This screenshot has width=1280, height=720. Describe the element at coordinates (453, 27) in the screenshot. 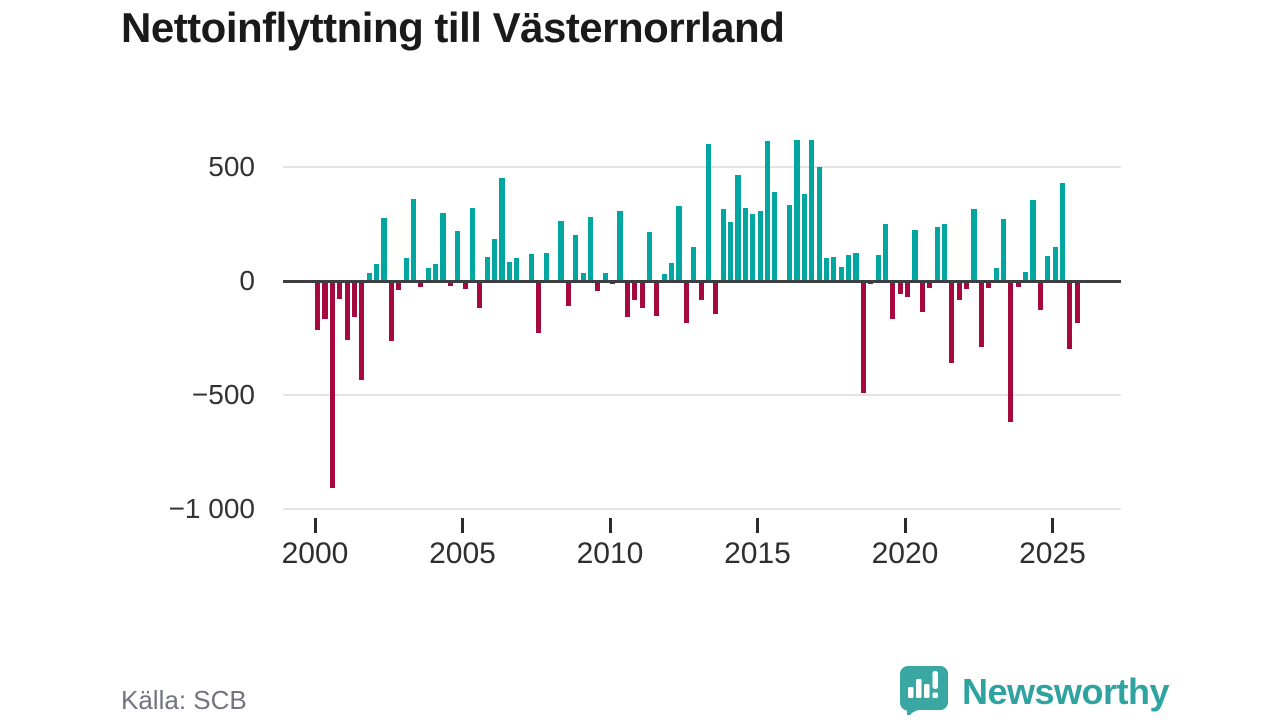

I see `page-title: Nettoinflyttning till Västernorrland` at that location.